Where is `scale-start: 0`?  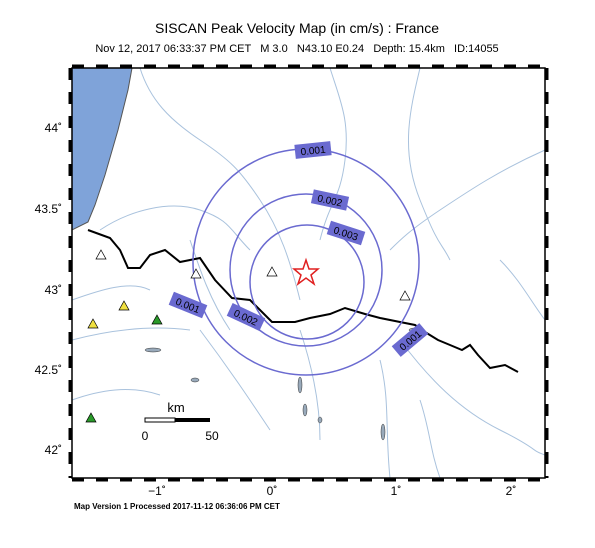 scale-start: 0 is located at coordinates (145, 436).